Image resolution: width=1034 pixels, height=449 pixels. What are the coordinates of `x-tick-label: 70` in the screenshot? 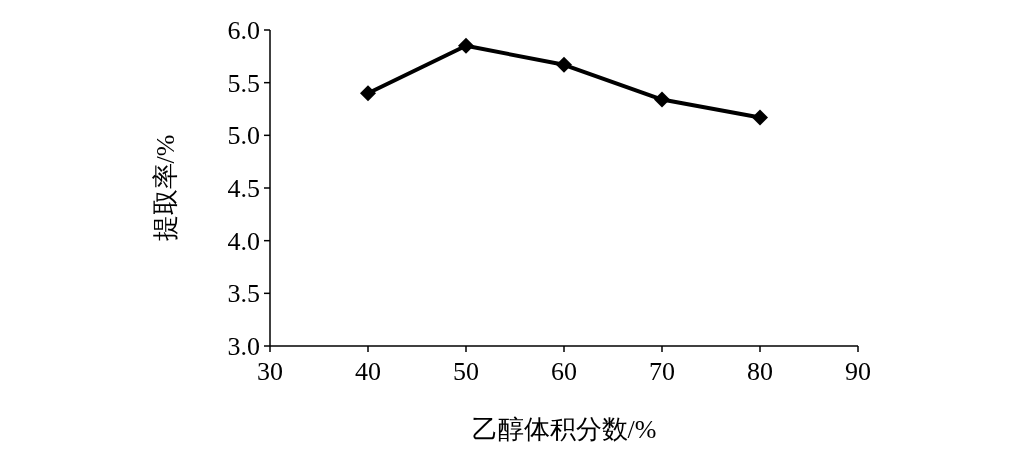 It's located at (662, 371).